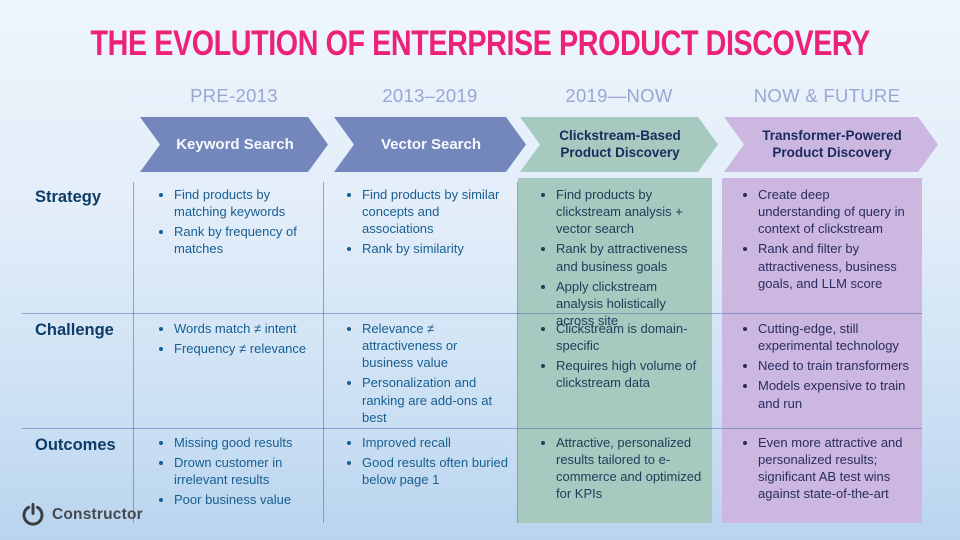  What do you see at coordinates (247, 328) in the screenshot?
I see `bullet-item: Words match ≠ intent` at bounding box center [247, 328].